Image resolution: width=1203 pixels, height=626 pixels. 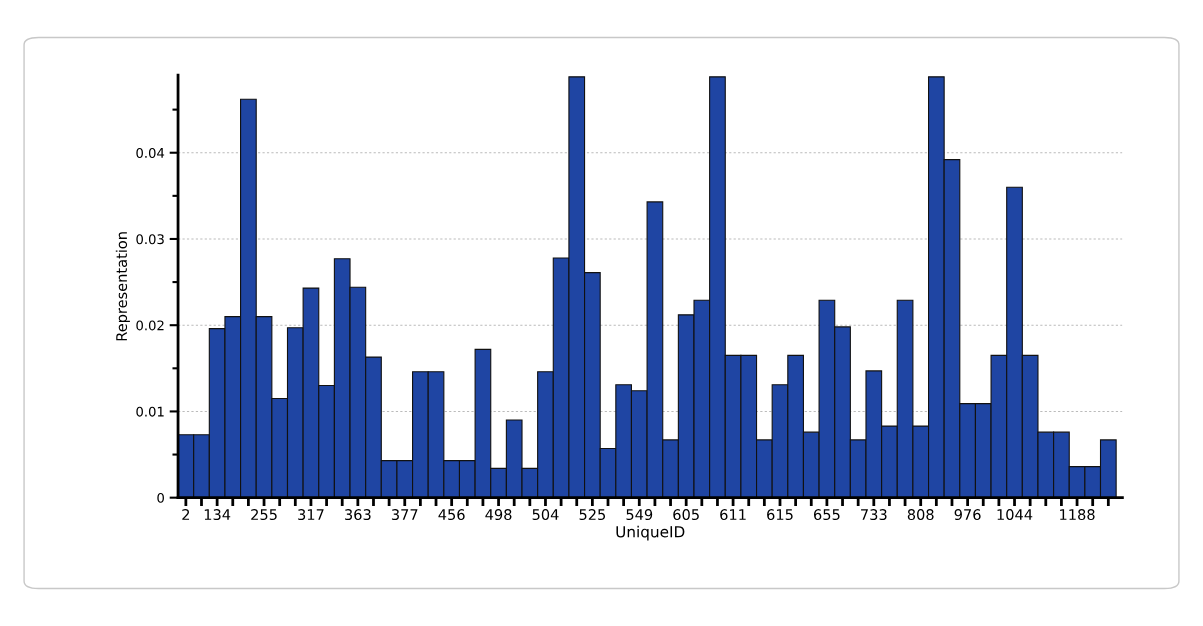 I want to click on x-tick-label: 655, so click(x=827, y=515).